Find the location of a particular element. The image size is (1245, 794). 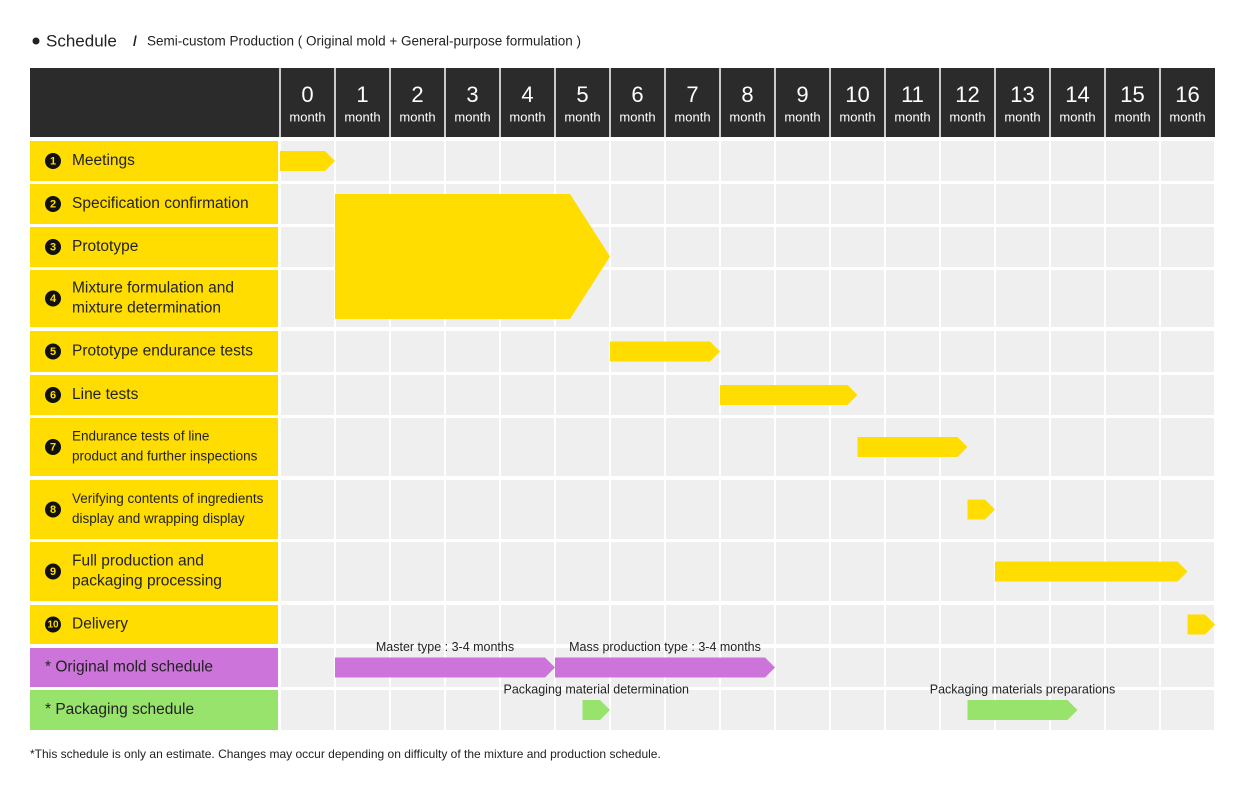

bar-label: Mass production type : 3-4 months is located at coordinates (665, 647).